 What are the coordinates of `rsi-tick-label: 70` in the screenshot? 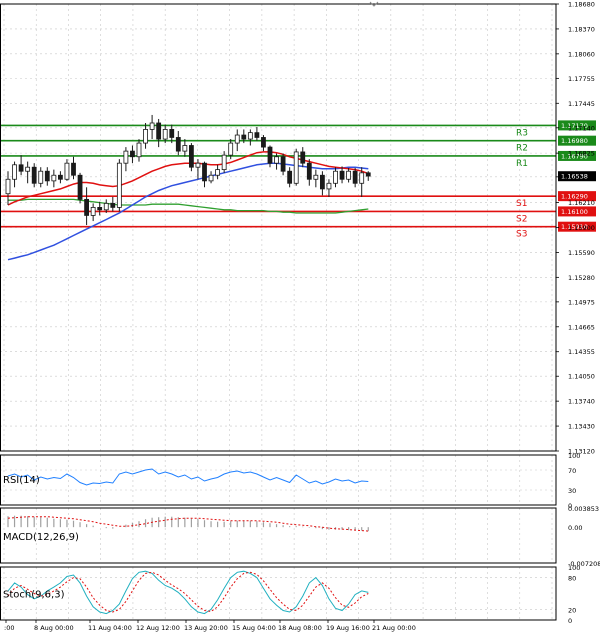 It's located at (572, 471).